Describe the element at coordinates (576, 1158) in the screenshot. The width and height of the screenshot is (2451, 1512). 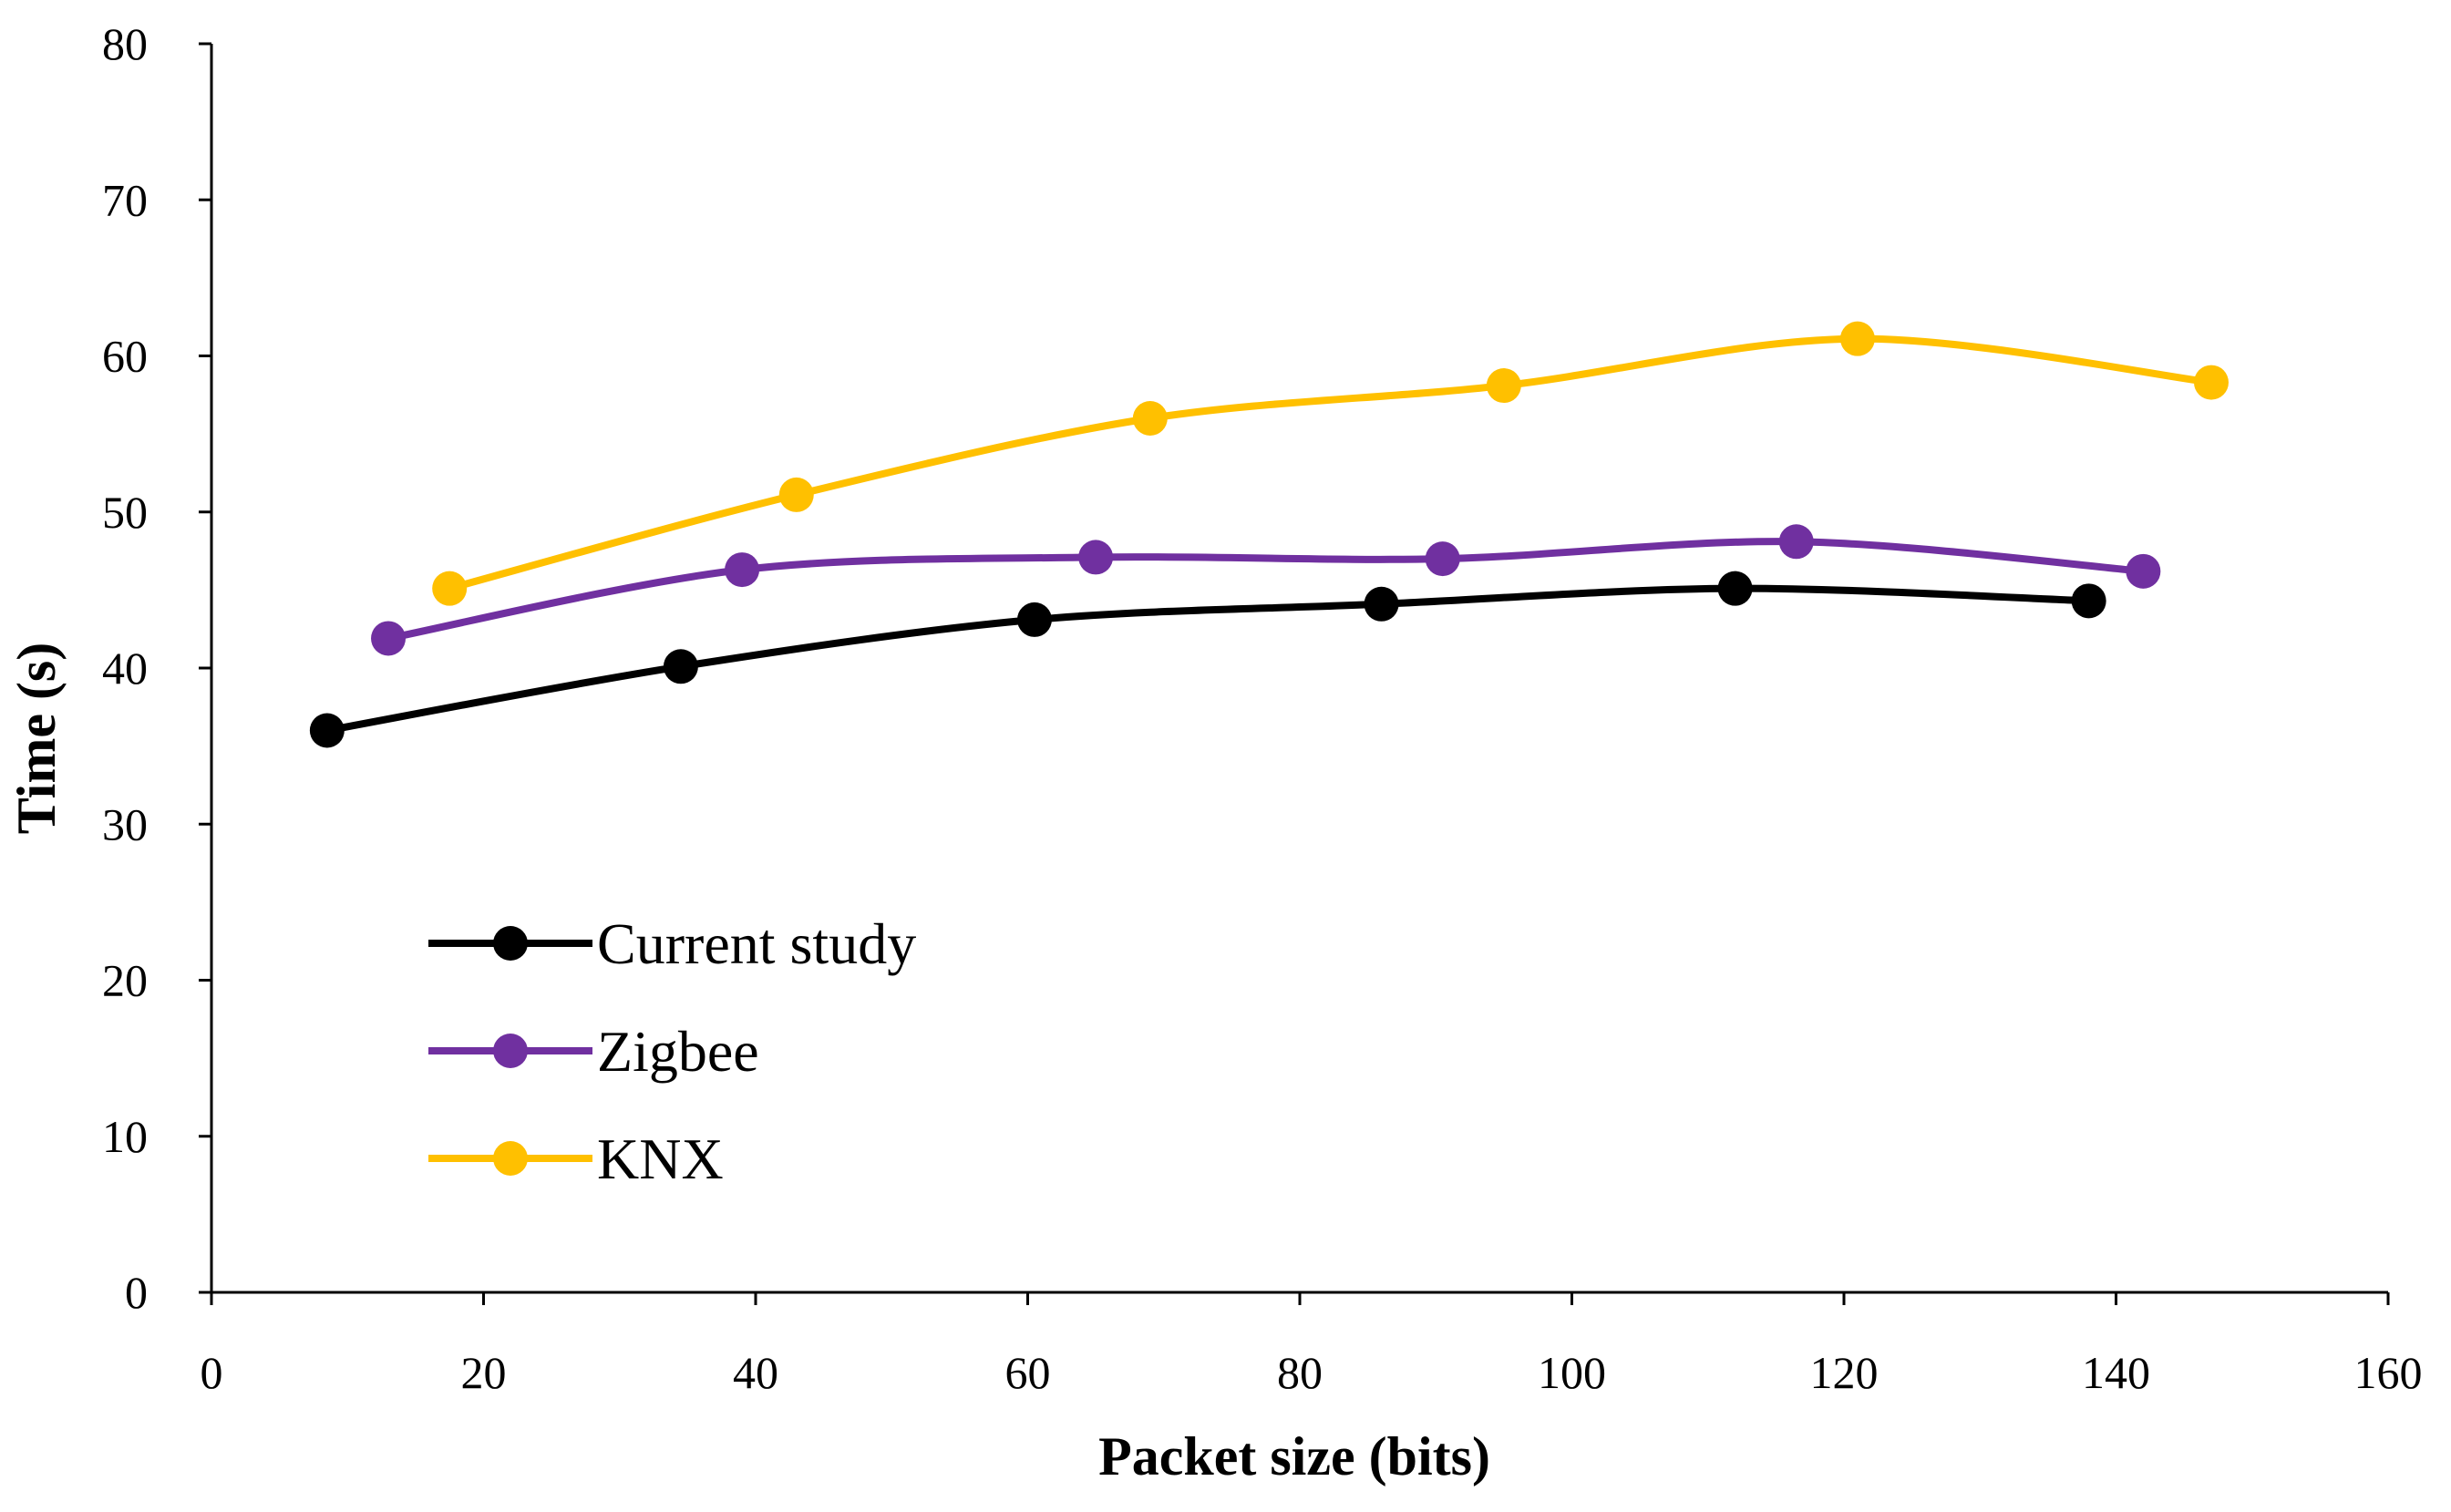
I see `legend-entry-knx: KNX` at that location.